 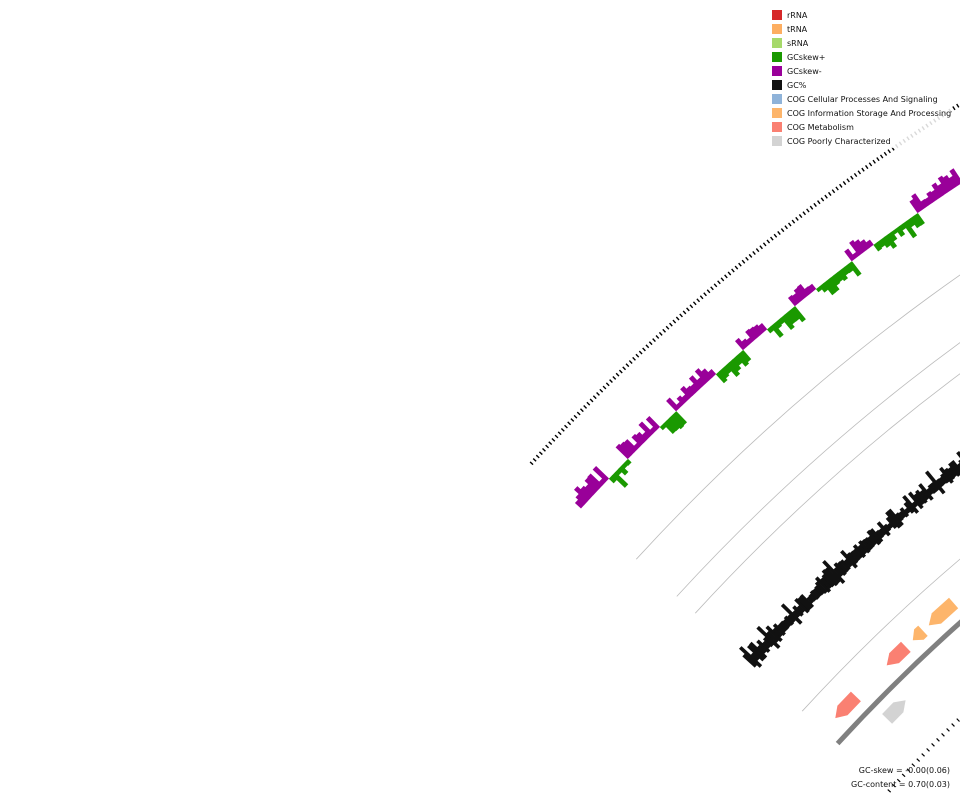 What do you see at coordinates (797, 85) in the screenshot?
I see `legend-label: GC%` at bounding box center [797, 85].